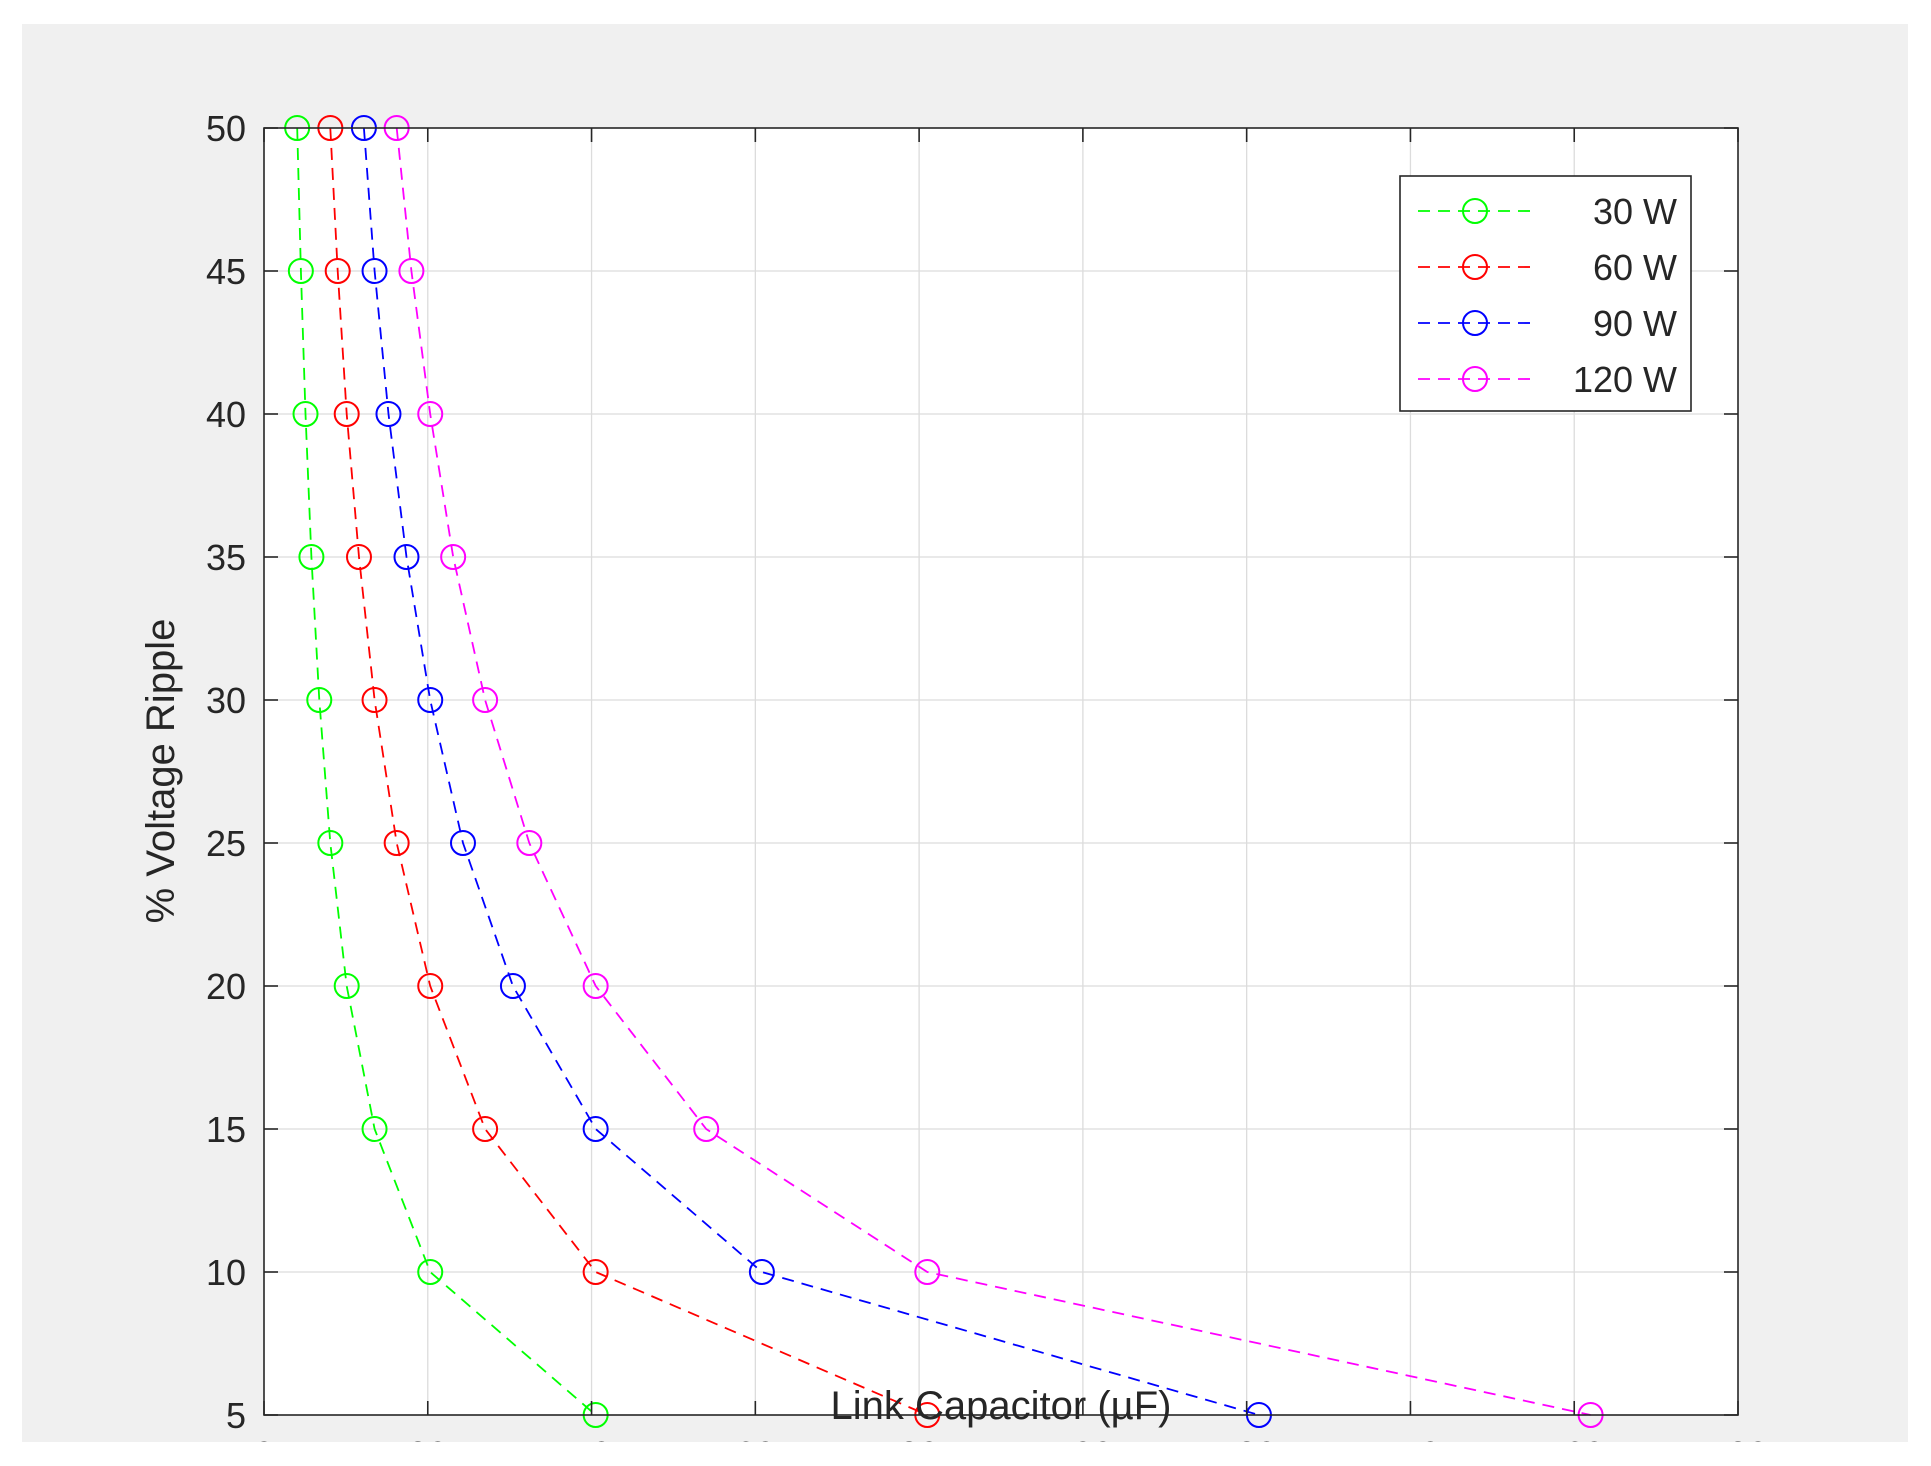  Describe the element at coordinates (226, 1129) in the screenshot. I see `y-tick-label: 15` at that location.